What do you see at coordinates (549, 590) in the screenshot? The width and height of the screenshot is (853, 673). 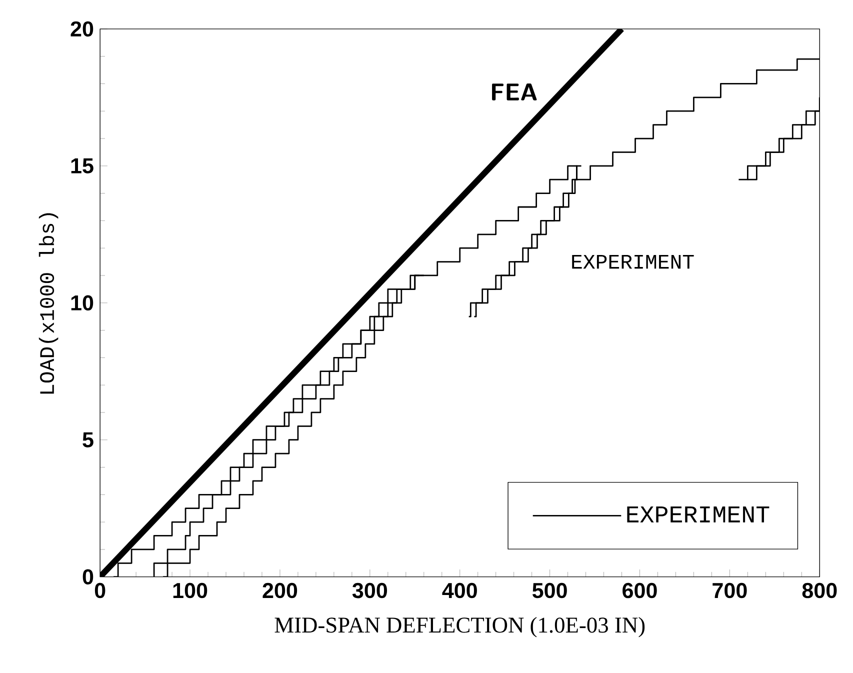 I see `x-tick-label: 500` at bounding box center [549, 590].